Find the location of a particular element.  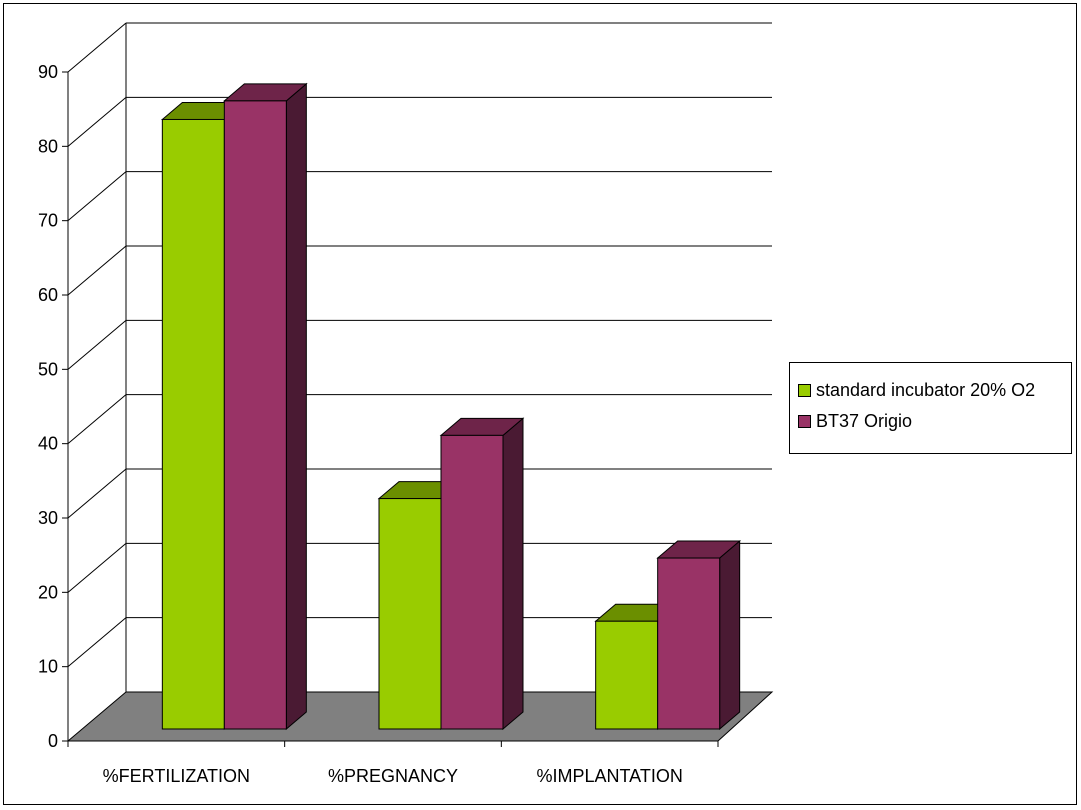

y-tick-label: 20 is located at coordinates (48, 592).